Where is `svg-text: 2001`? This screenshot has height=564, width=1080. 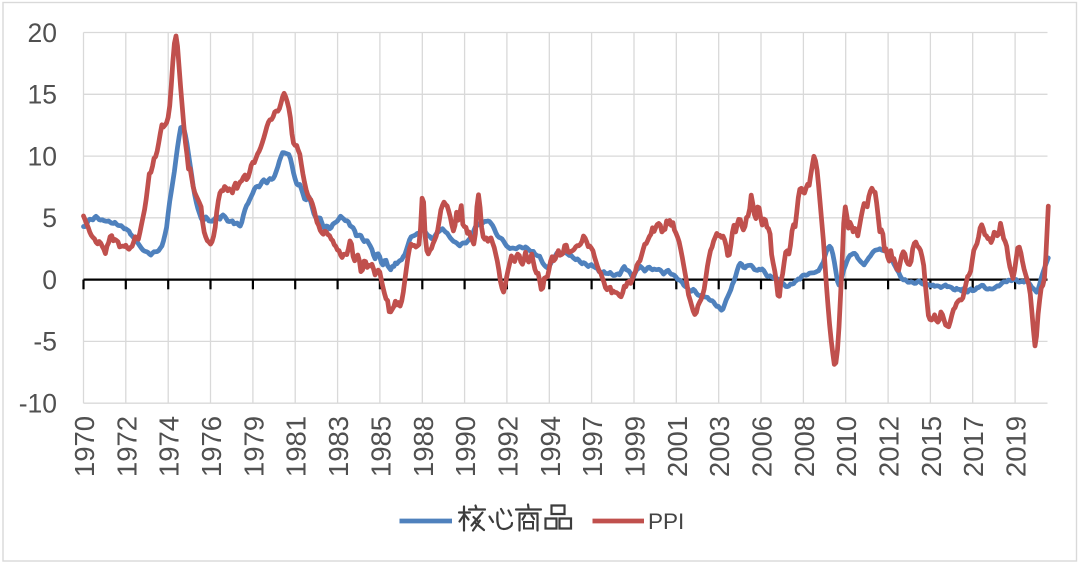 svg-text: 2001 is located at coordinates (677, 446).